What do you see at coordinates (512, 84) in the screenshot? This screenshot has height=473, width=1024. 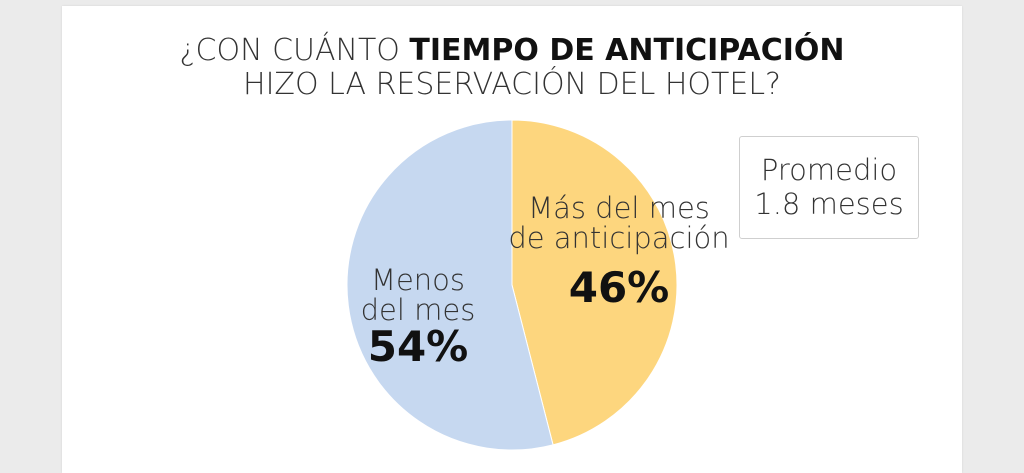 I see `title-line-2: HIZO LA RESERVACIÓN DEL HOTEL?` at bounding box center [512, 84].